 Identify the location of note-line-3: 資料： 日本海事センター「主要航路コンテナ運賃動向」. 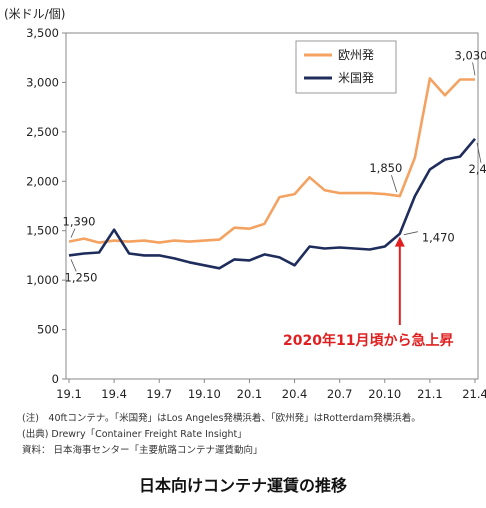
(142, 450).